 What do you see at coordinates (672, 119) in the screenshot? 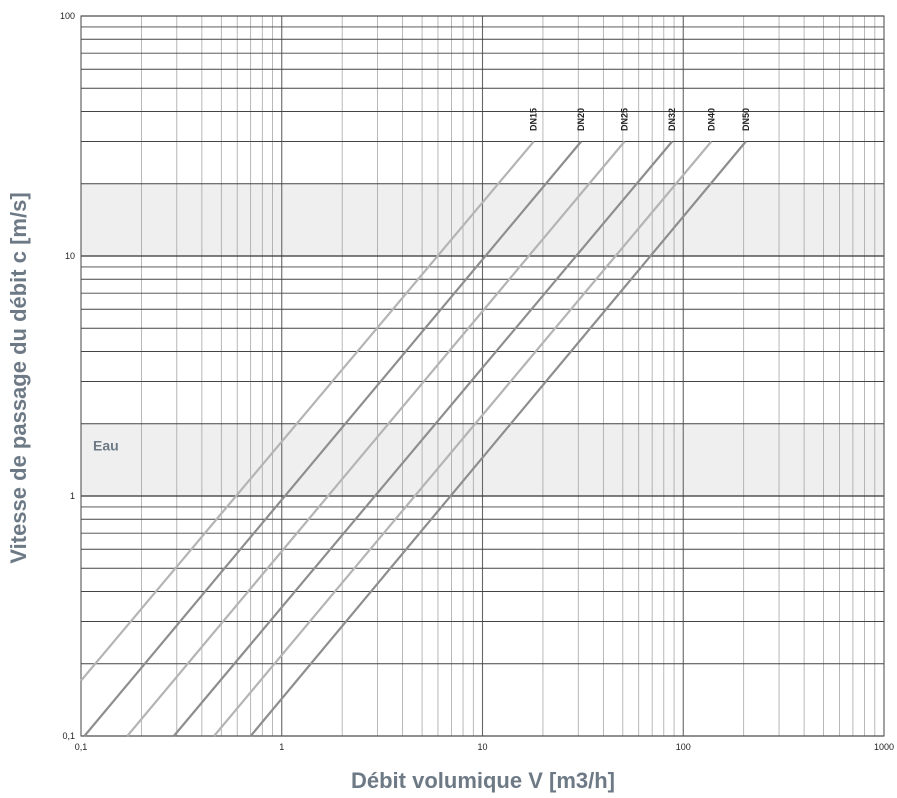
I see `series-label-dn32: DN32` at bounding box center [672, 119].